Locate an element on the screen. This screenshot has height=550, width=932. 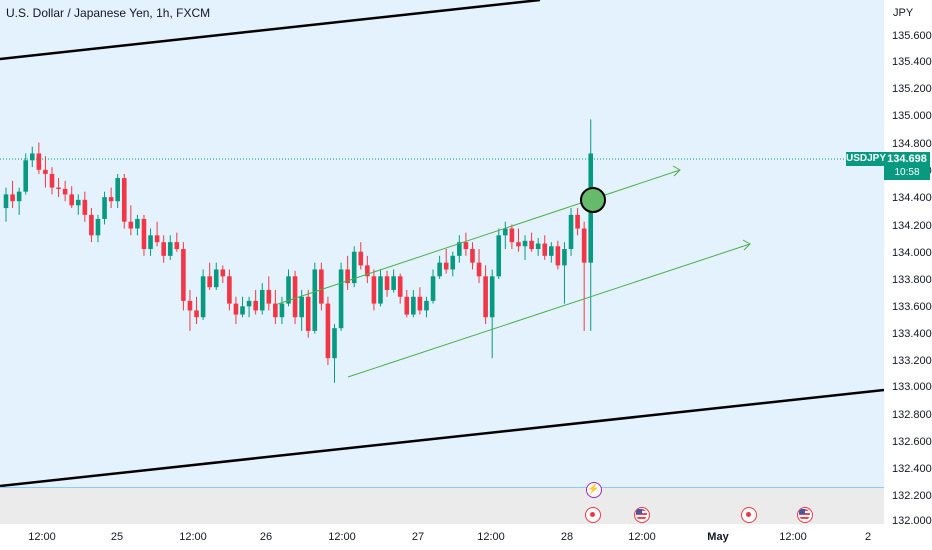
breakout-marker is located at coordinates (593, 200).